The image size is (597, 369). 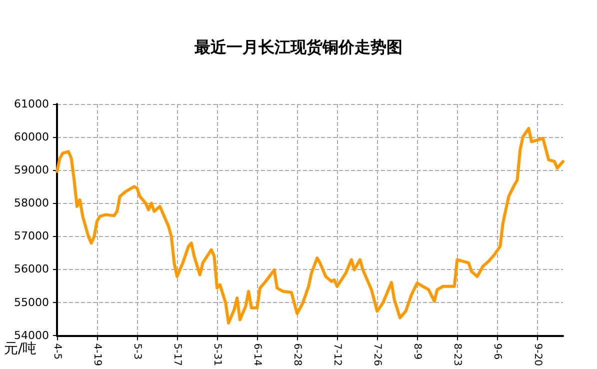 What do you see at coordinates (337, 354) in the screenshot?
I see `x-tick-label: 7-12` at bounding box center [337, 354].